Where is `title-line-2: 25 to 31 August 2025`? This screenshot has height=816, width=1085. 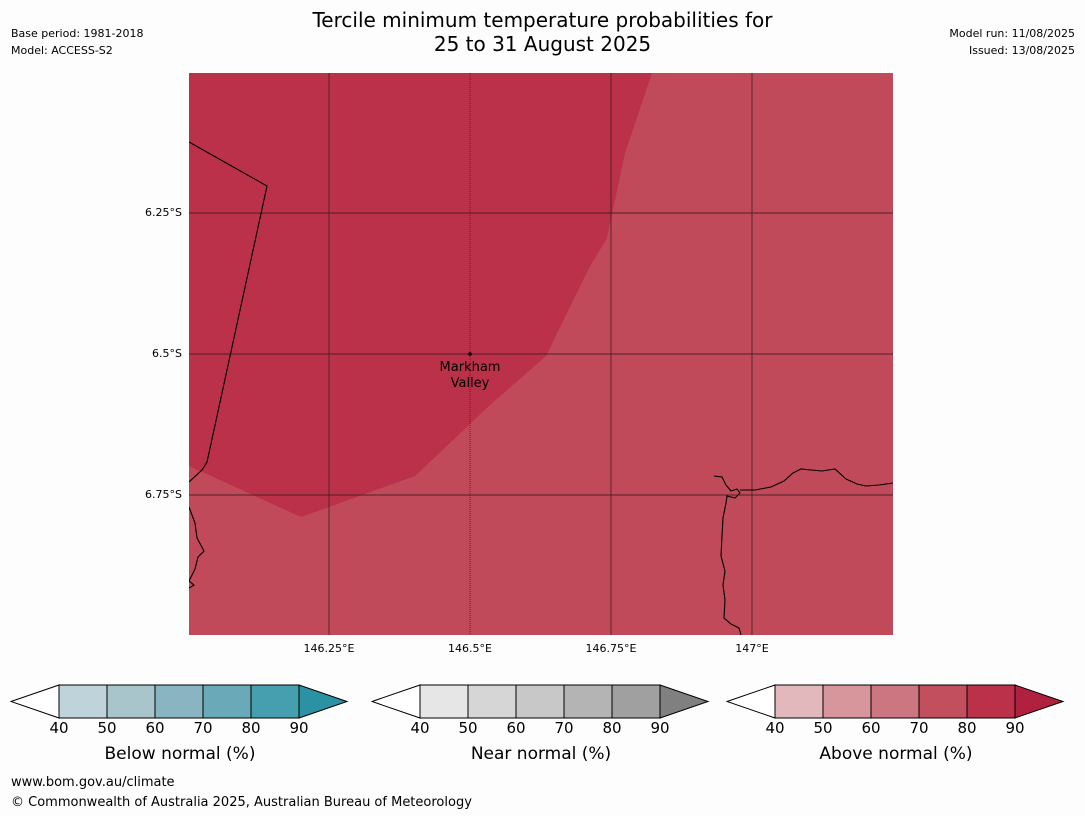 title-line-2: 25 to 31 August 2025 is located at coordinates (542, 44).